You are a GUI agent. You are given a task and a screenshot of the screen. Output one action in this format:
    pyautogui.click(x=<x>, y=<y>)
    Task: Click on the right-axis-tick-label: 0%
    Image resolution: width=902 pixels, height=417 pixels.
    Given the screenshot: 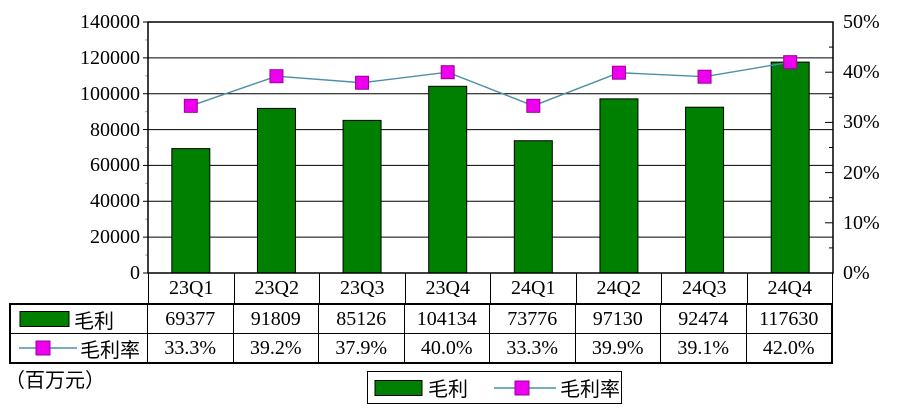 What is the action you would take?
    pyautogui.click(x=856, y=273)
    